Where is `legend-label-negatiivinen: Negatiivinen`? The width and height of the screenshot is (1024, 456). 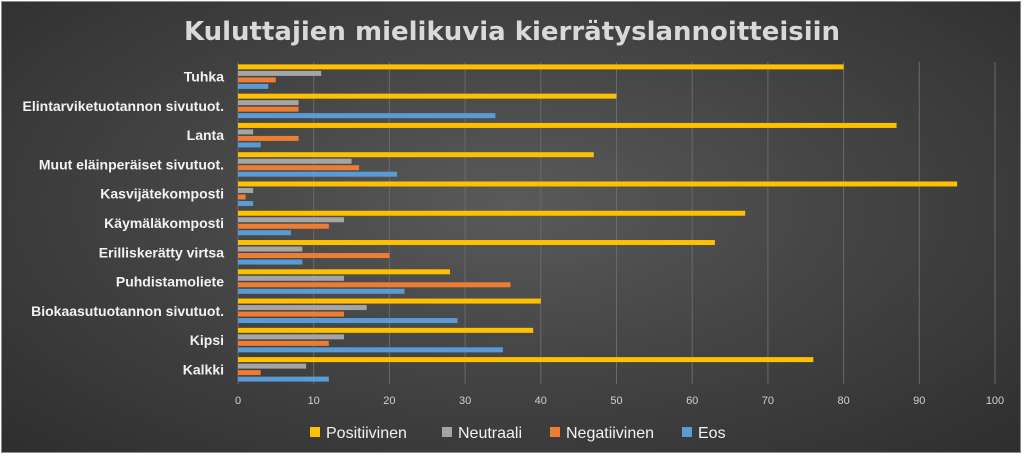 legend-label-negatiivinen: Negatiivinen is located at coordinates (610, 433).